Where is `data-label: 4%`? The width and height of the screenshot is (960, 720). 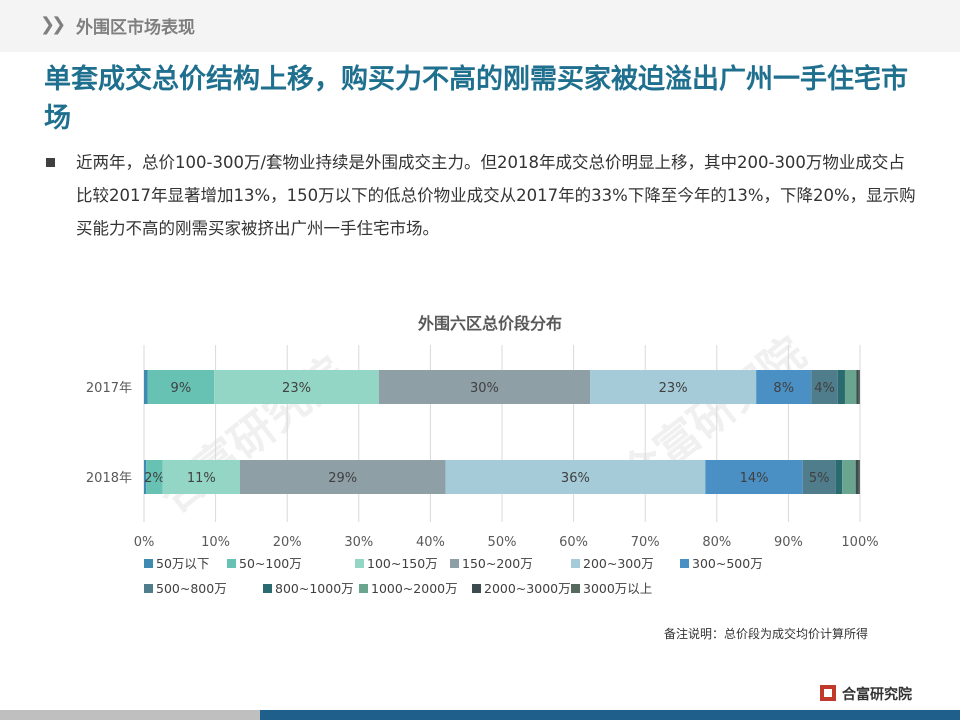 data-label: 4% is located at coordinates (824, 388).